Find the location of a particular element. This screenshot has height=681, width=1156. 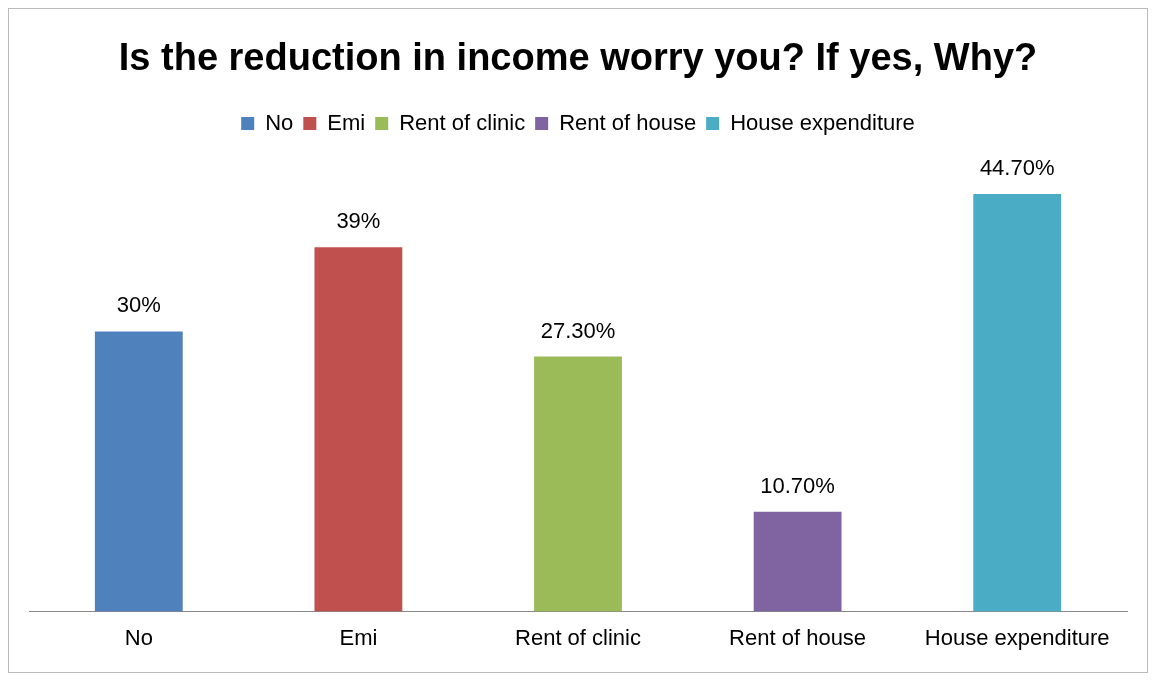

legend-label: House expenditure is located at coordinates (822, 122).